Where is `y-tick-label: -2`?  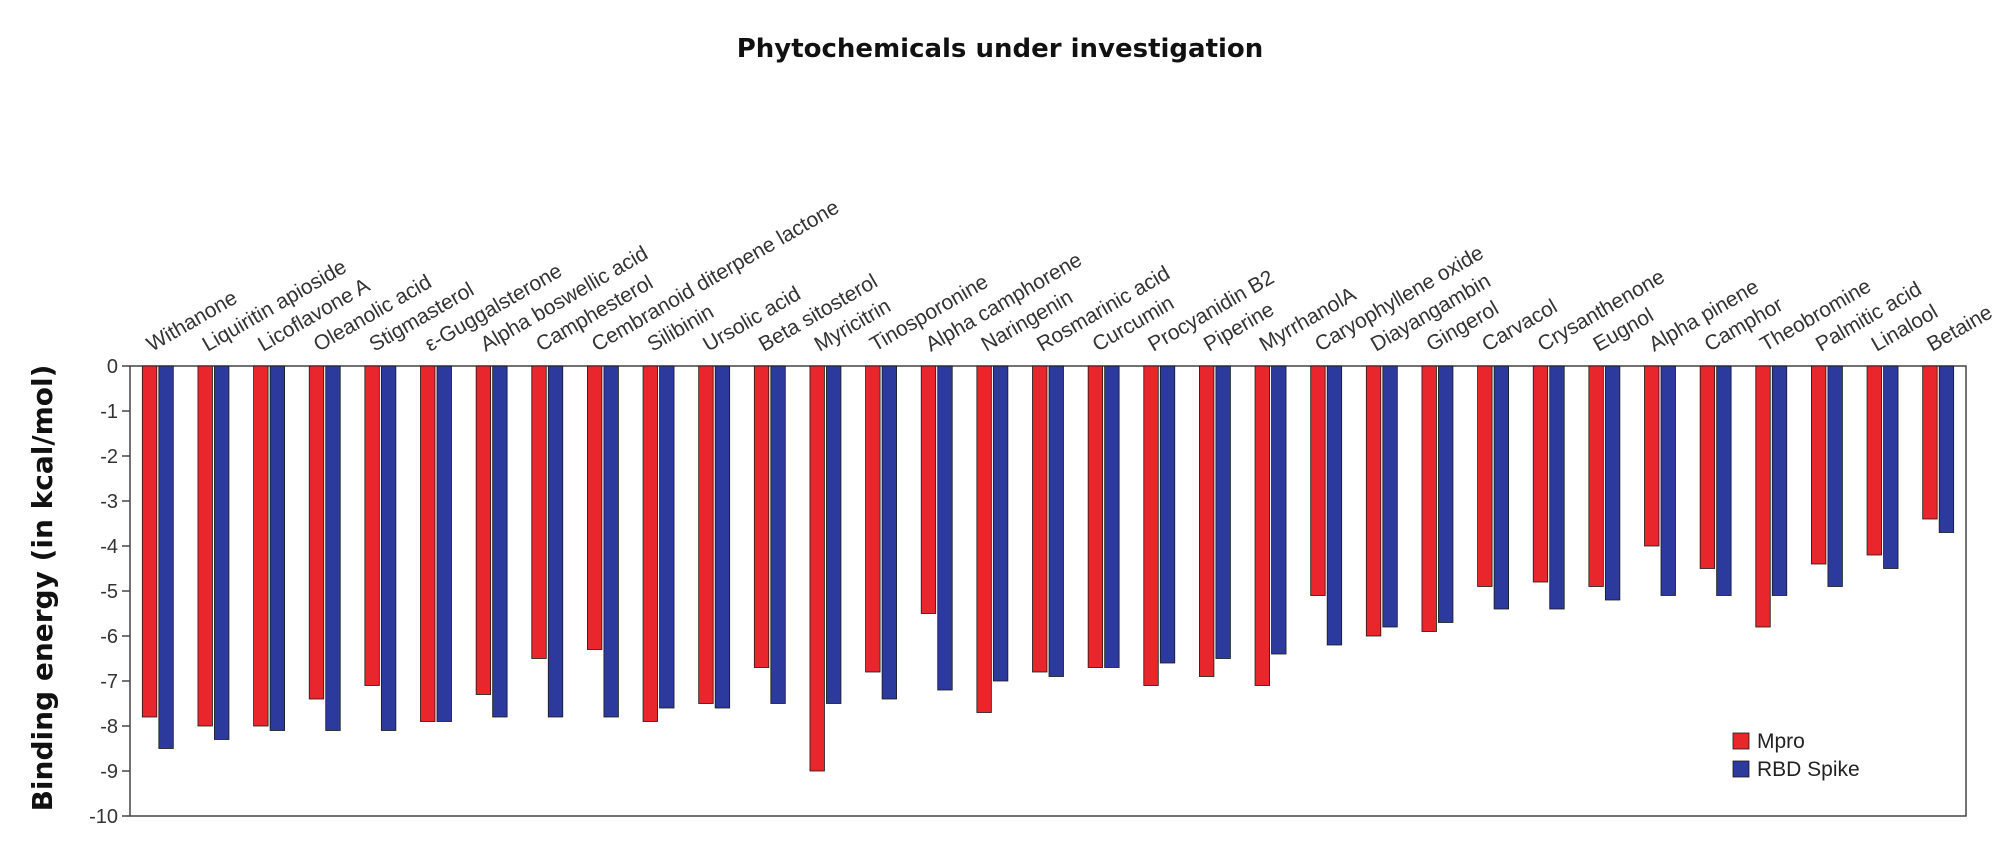 y-tick-label: -2 is located at coordinates (109, 457).